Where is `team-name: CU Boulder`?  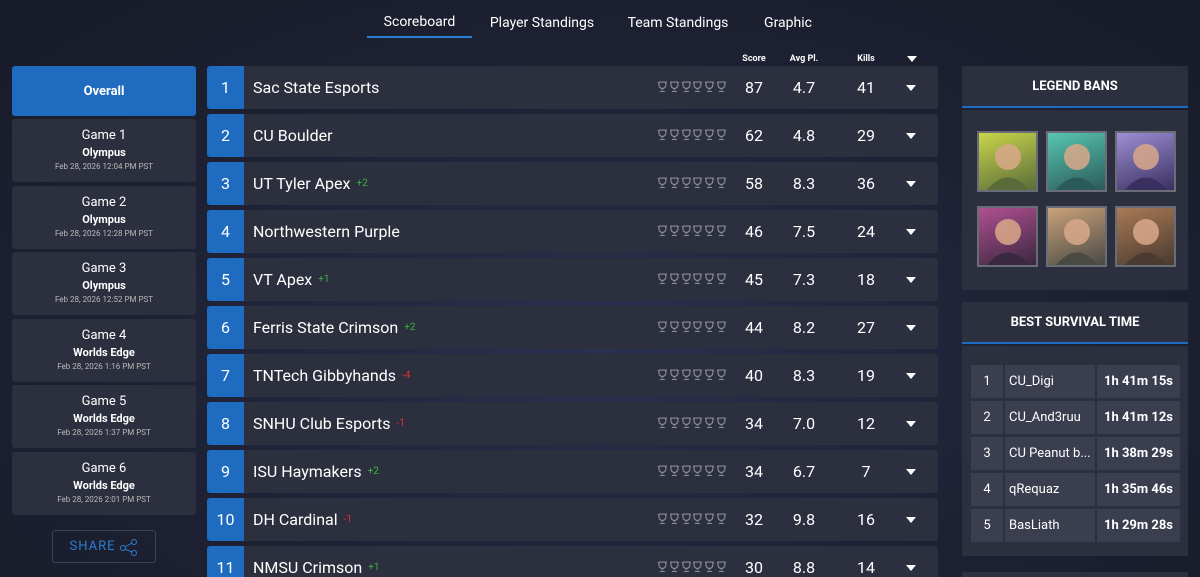 team-name: CU Boulder is located at coordinates (293, 135).